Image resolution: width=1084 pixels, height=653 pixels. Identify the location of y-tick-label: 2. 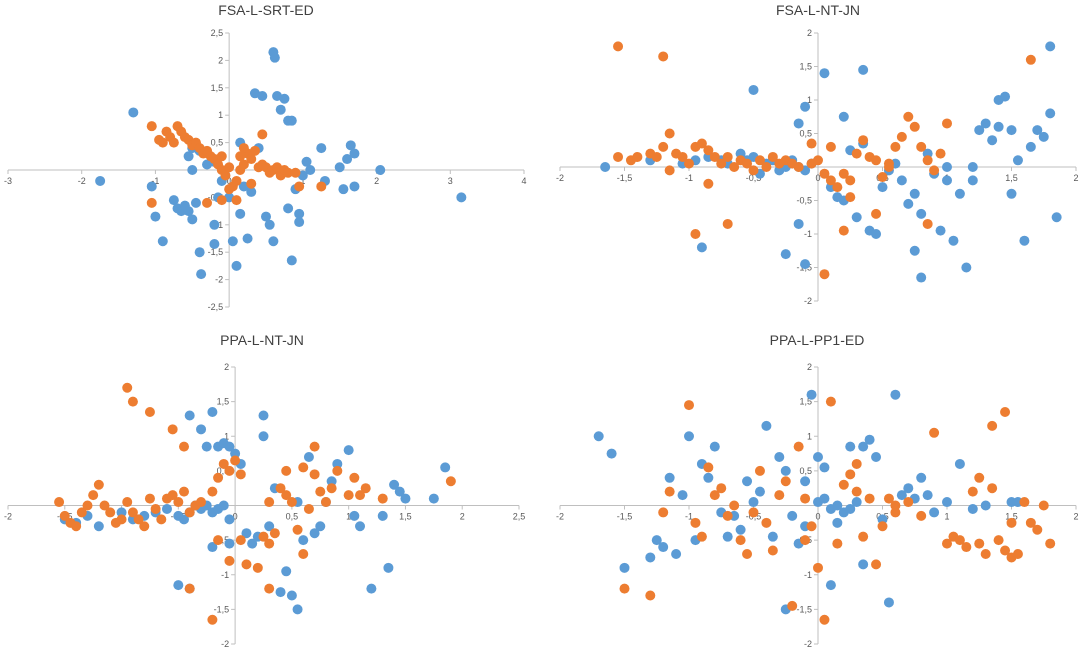
(809, 367).